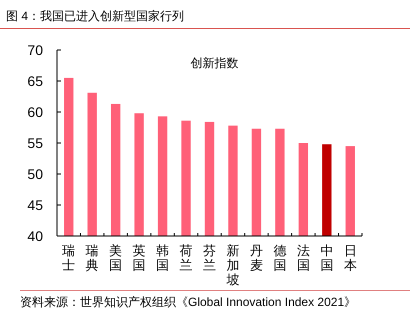  Describe the element at coordinates (188, 302) in the screenshot. I see `text: 资料来源：世界知识产权组织《Global Innovation Index 2021》` at that location.